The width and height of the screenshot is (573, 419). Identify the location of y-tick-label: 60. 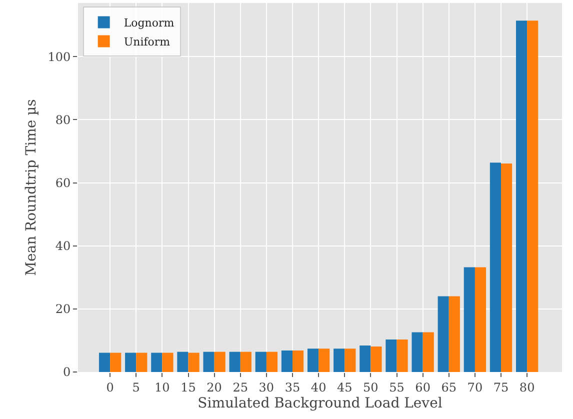
(63, 183).